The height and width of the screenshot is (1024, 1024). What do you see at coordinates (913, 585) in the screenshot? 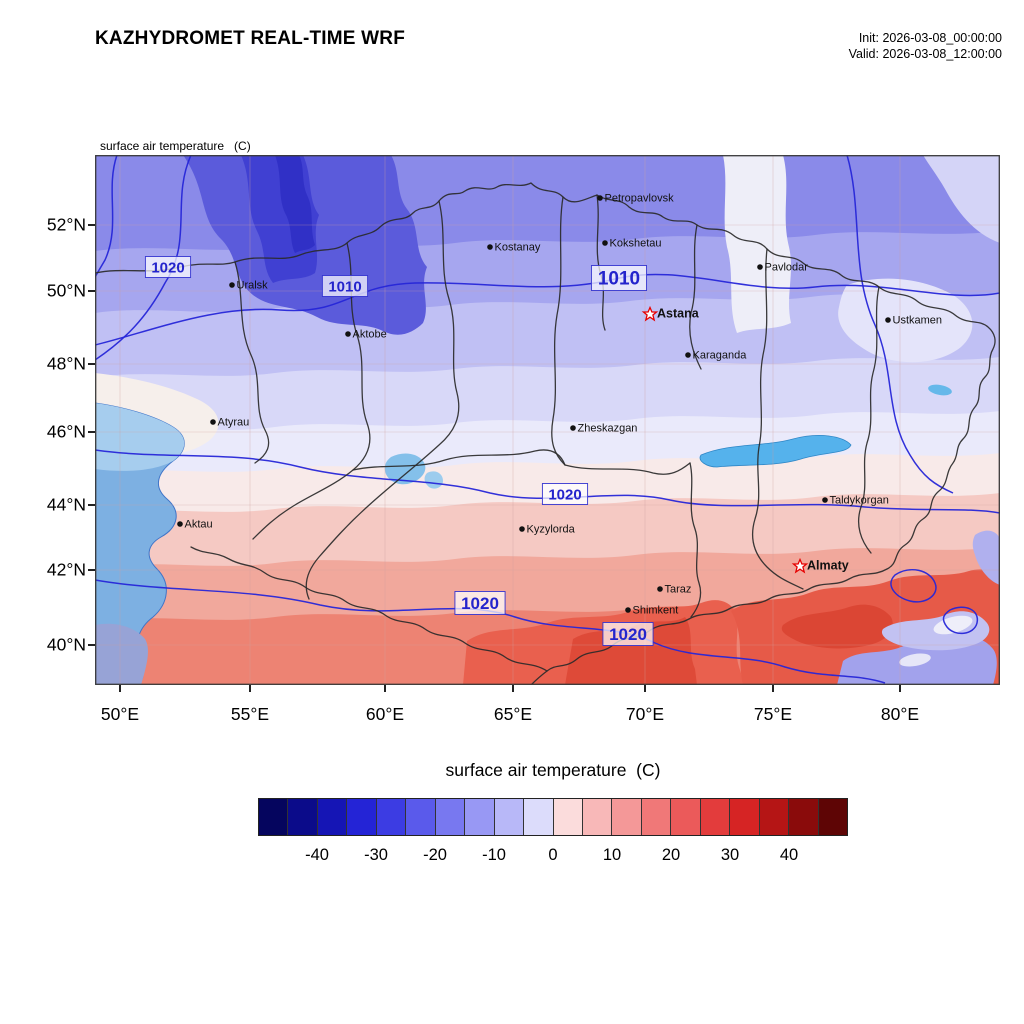
I see `isobar-closed` at bounding box center [913, 585].